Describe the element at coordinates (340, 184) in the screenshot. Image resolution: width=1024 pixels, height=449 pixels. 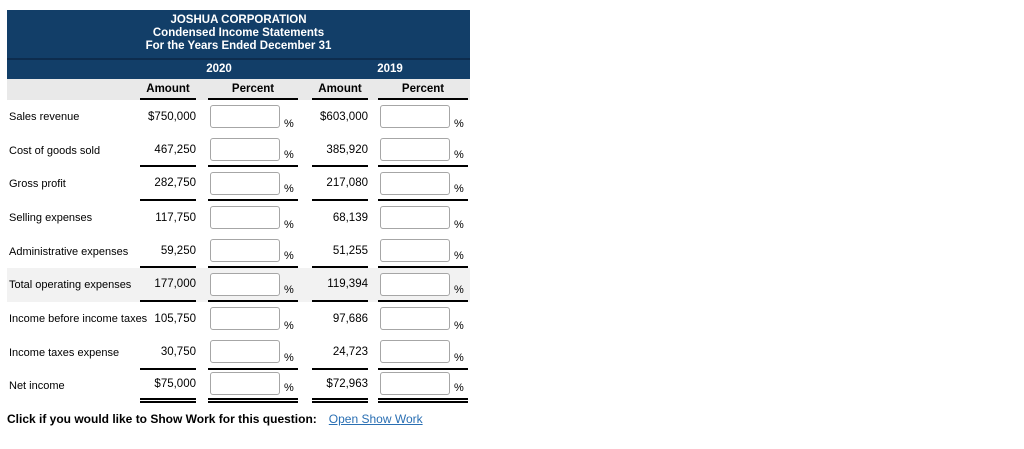
I see `amount-2019-value: 217,080` at that location.